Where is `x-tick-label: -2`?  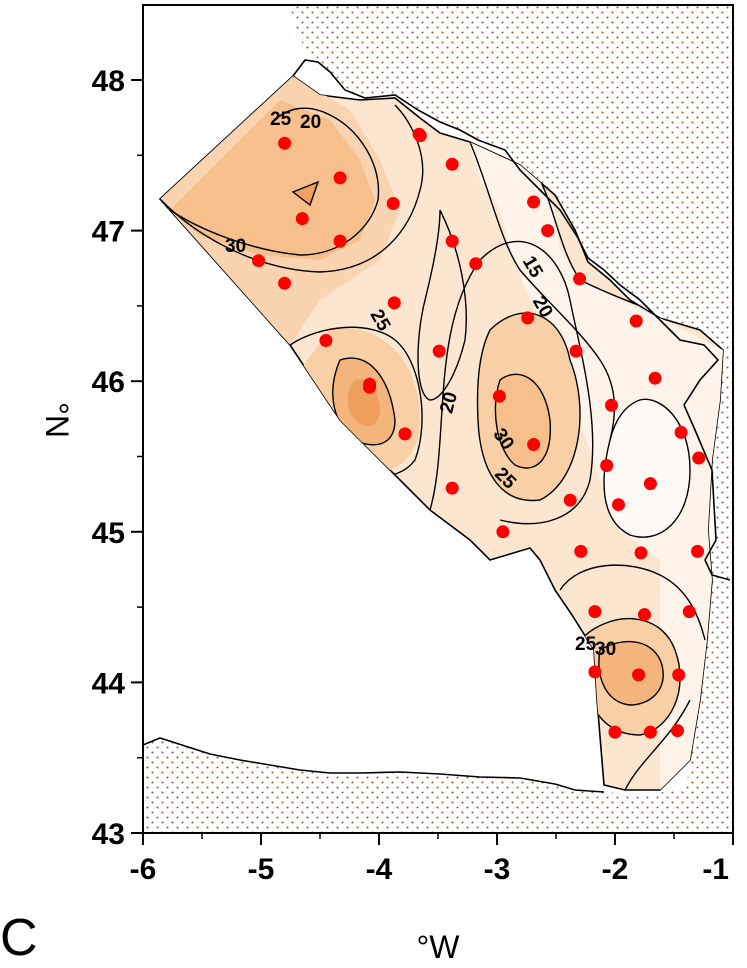
x-tick-label: -2 is located at coordinates (615, 869).